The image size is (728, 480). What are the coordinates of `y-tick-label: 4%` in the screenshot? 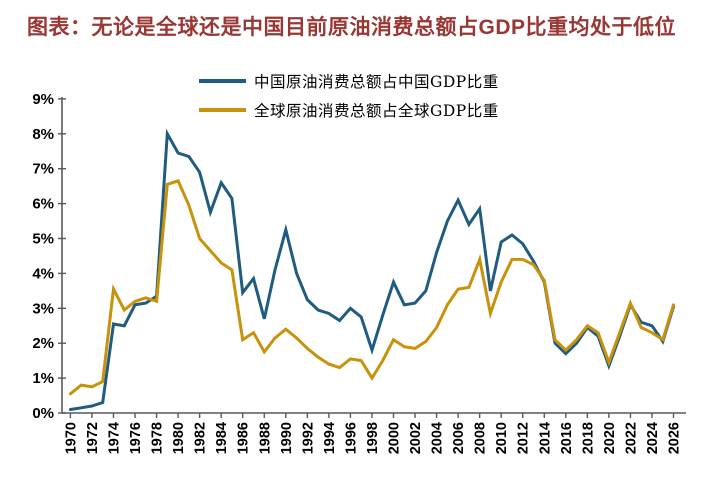 It's located at (43, 273).